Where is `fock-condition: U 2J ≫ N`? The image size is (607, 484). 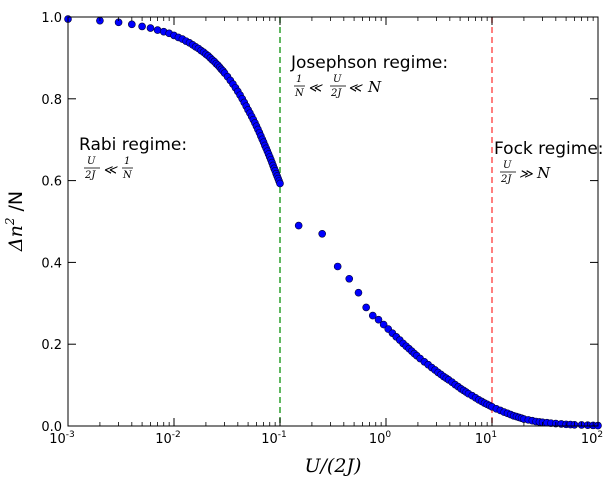
fock-condition: U 2J ≫ N is located at coordinates (525, 172).